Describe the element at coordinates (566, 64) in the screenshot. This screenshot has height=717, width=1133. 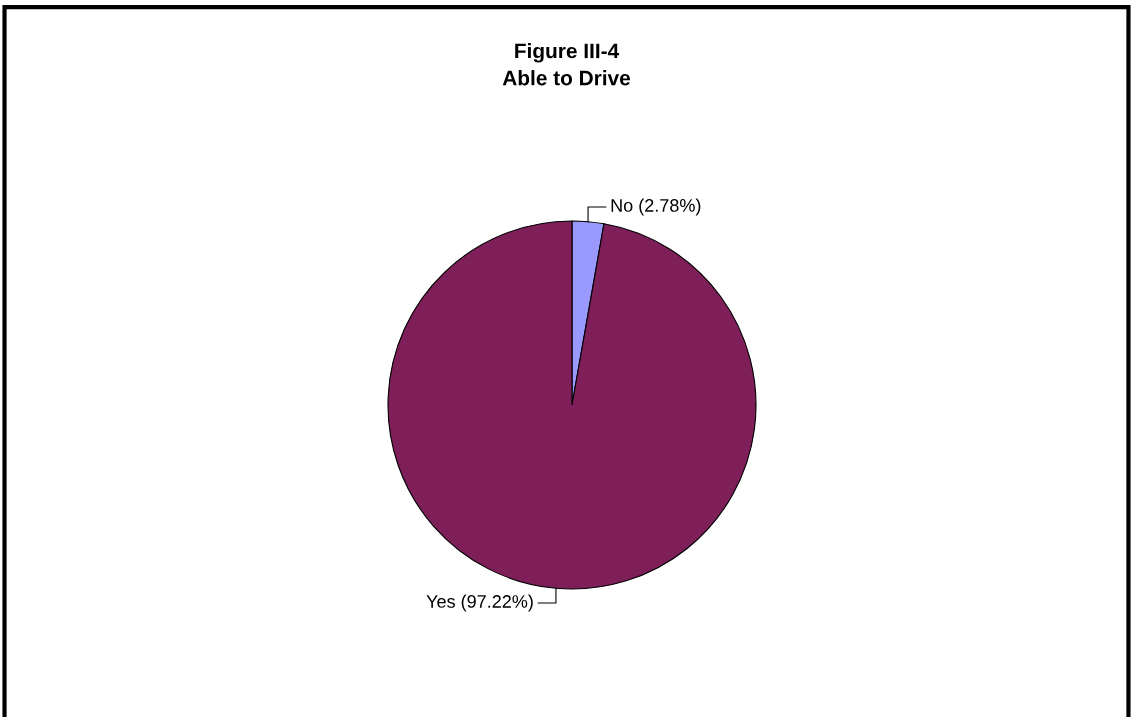
I see `chart-title: Figure III-4 Able to Drive` at that location.